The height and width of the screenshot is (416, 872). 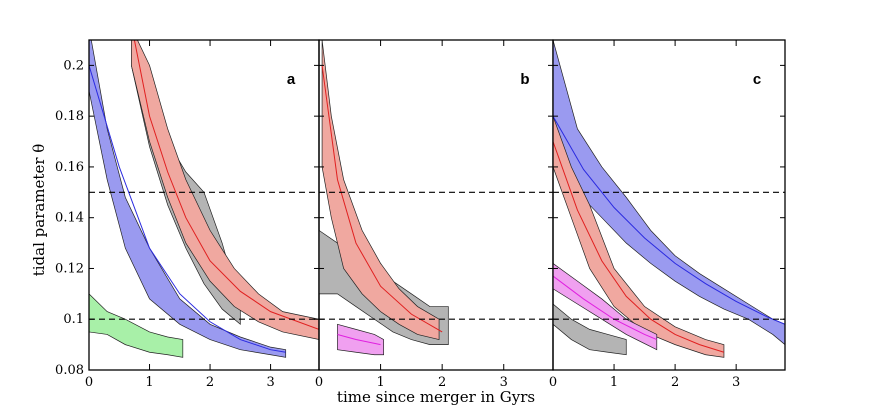 What do you see at coordinates (69, 218) in the screenshot?
I see `y-tick-label-3: 0.14` at bounding box center [69, 218].